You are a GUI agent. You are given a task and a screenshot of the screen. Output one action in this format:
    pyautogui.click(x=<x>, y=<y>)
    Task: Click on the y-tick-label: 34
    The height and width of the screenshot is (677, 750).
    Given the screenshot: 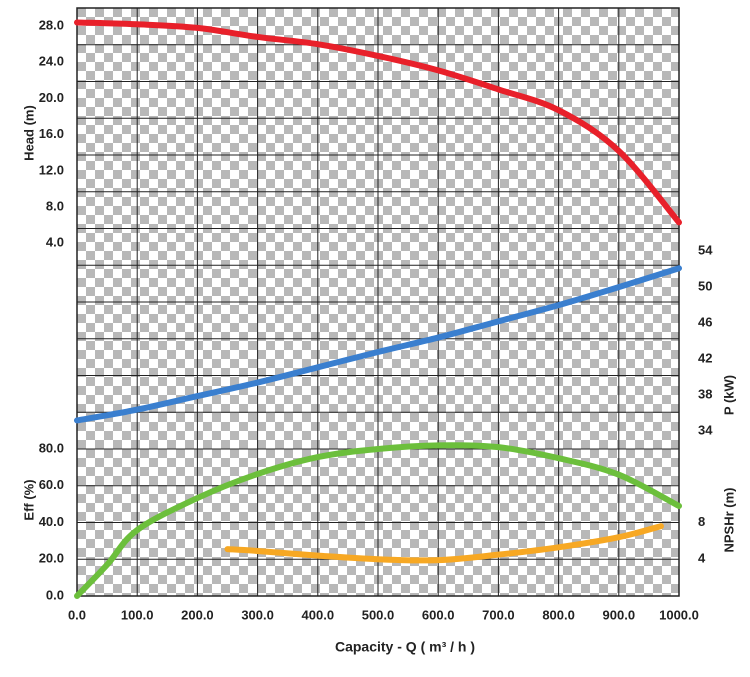 What is the action you would take?
    pyautogui.click(x=705, y=430)
    